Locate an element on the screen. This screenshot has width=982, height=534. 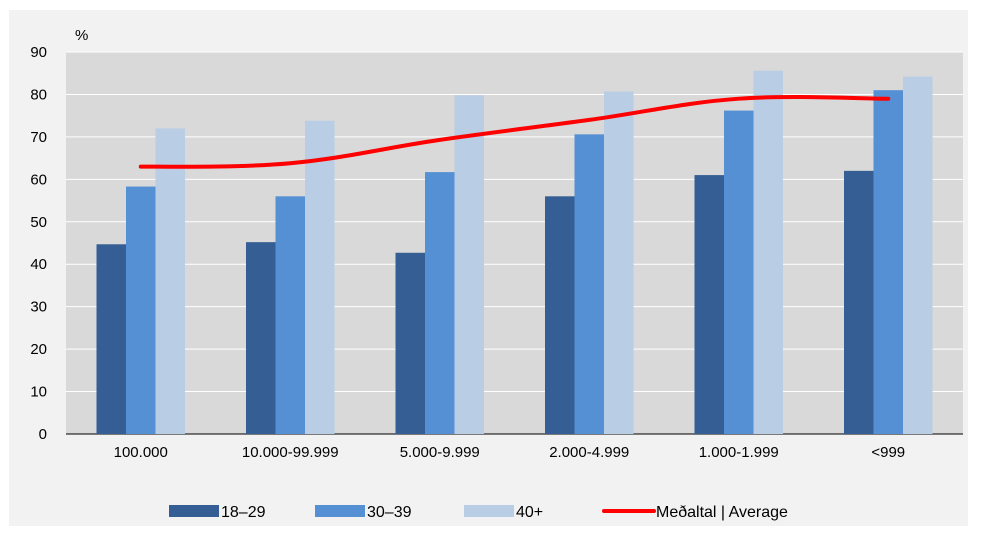
y-tick-label: 70 is located at coordinates (38, 137).